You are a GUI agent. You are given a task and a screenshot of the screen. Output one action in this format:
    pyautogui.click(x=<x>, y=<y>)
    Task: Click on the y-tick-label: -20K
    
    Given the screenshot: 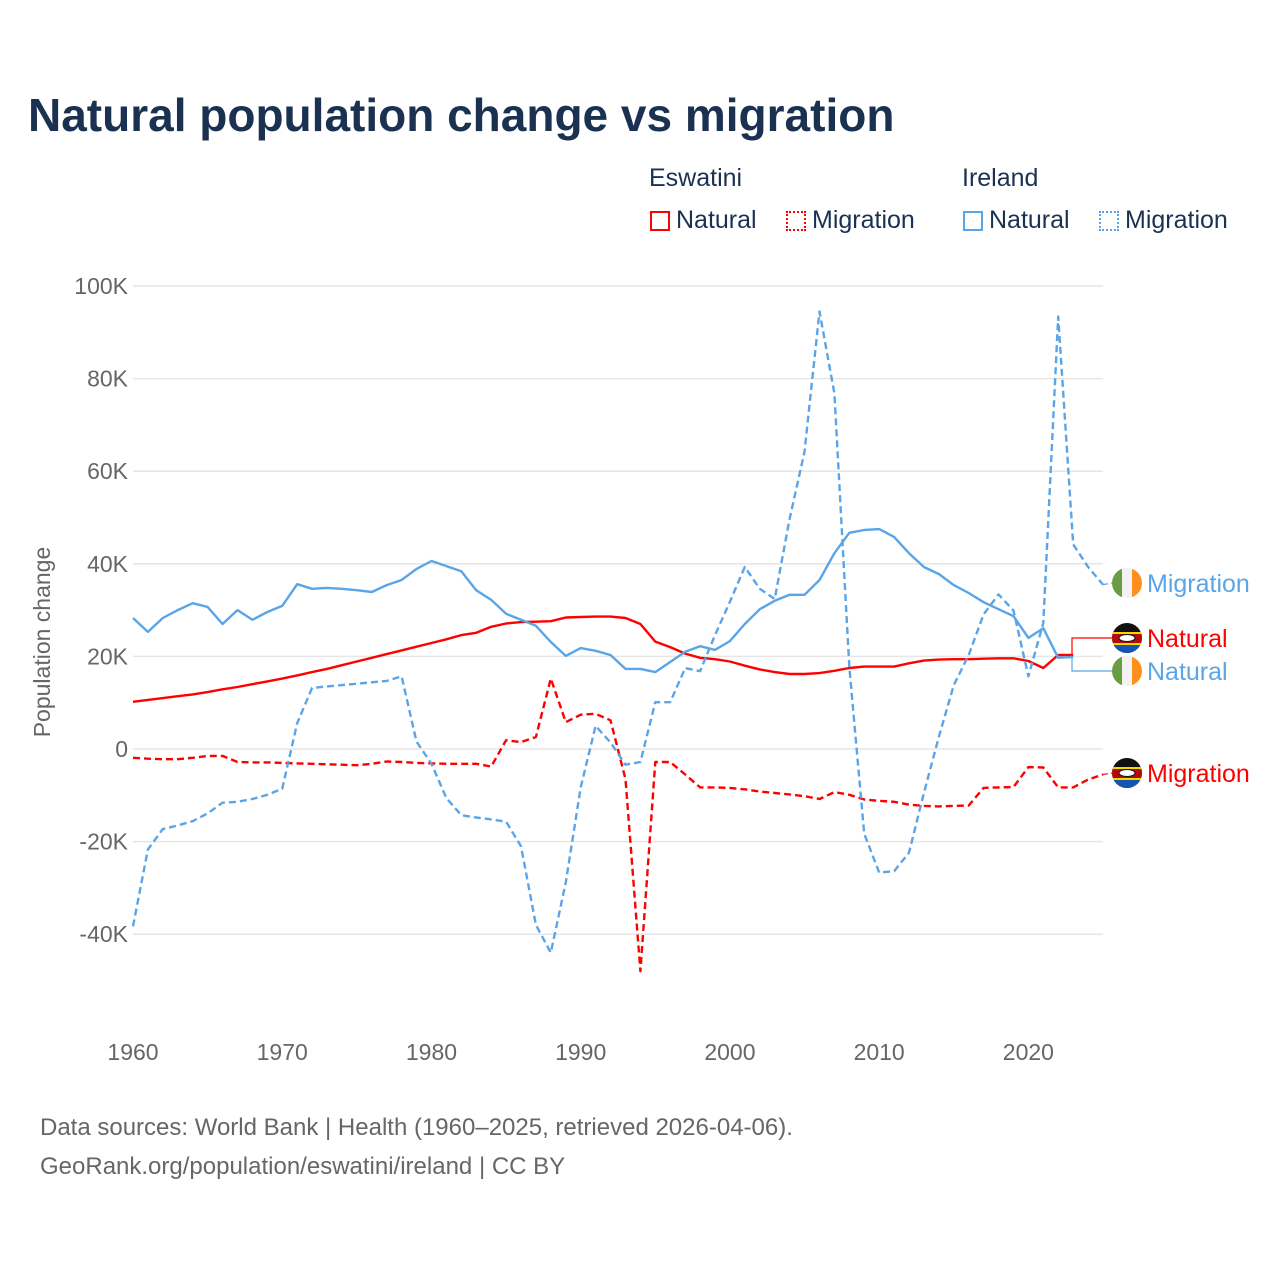 What is the action you would take?
    pyautogui.click(x=103, y=842)
    